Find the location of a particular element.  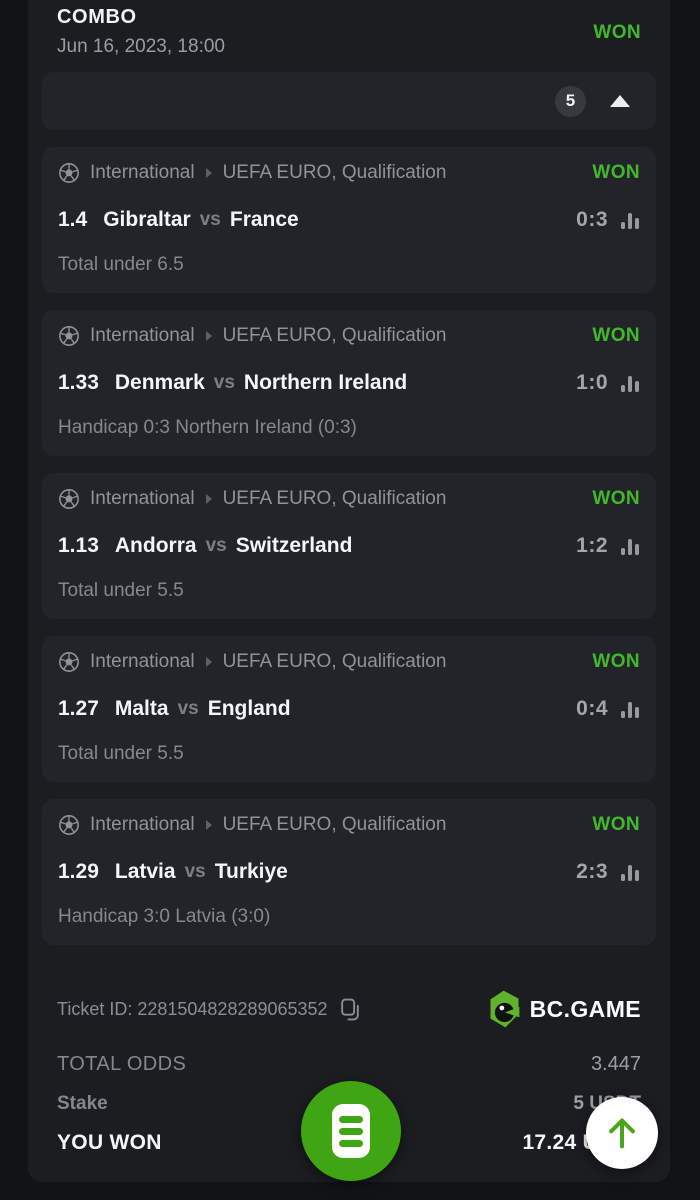

copy-icon is located at coordinates (349, 1009).